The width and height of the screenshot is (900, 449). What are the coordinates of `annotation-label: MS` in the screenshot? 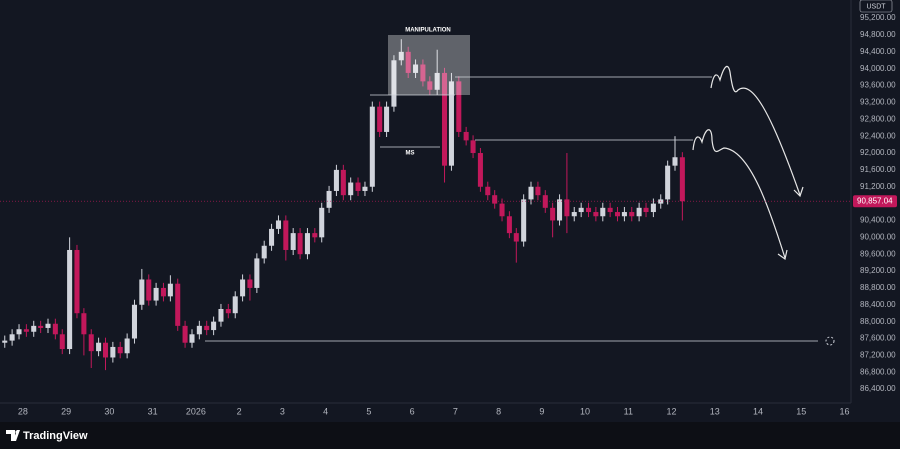 It's located at (410, 154).